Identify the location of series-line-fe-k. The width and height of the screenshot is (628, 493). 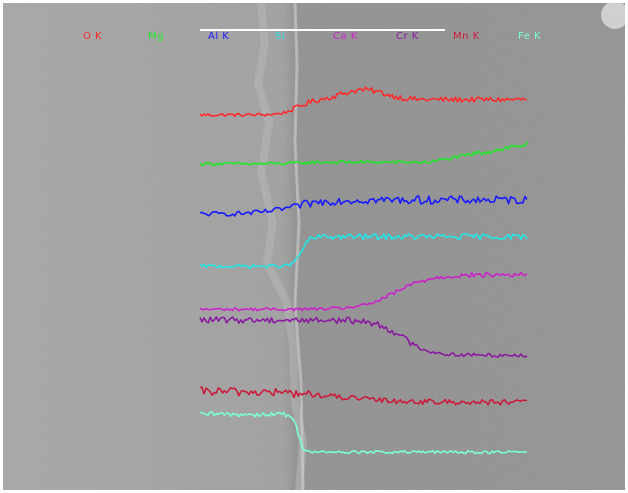
(363, 433).